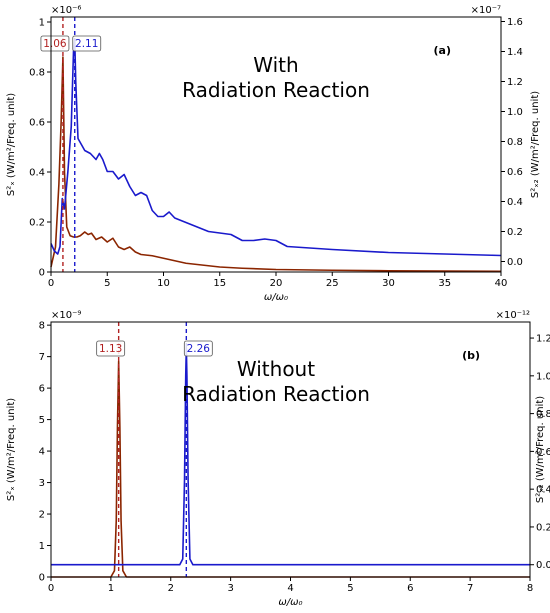 The width and height of the screenshot is (550, 613). I want to click on left-y-tick-label: 6, so click(42, 389).